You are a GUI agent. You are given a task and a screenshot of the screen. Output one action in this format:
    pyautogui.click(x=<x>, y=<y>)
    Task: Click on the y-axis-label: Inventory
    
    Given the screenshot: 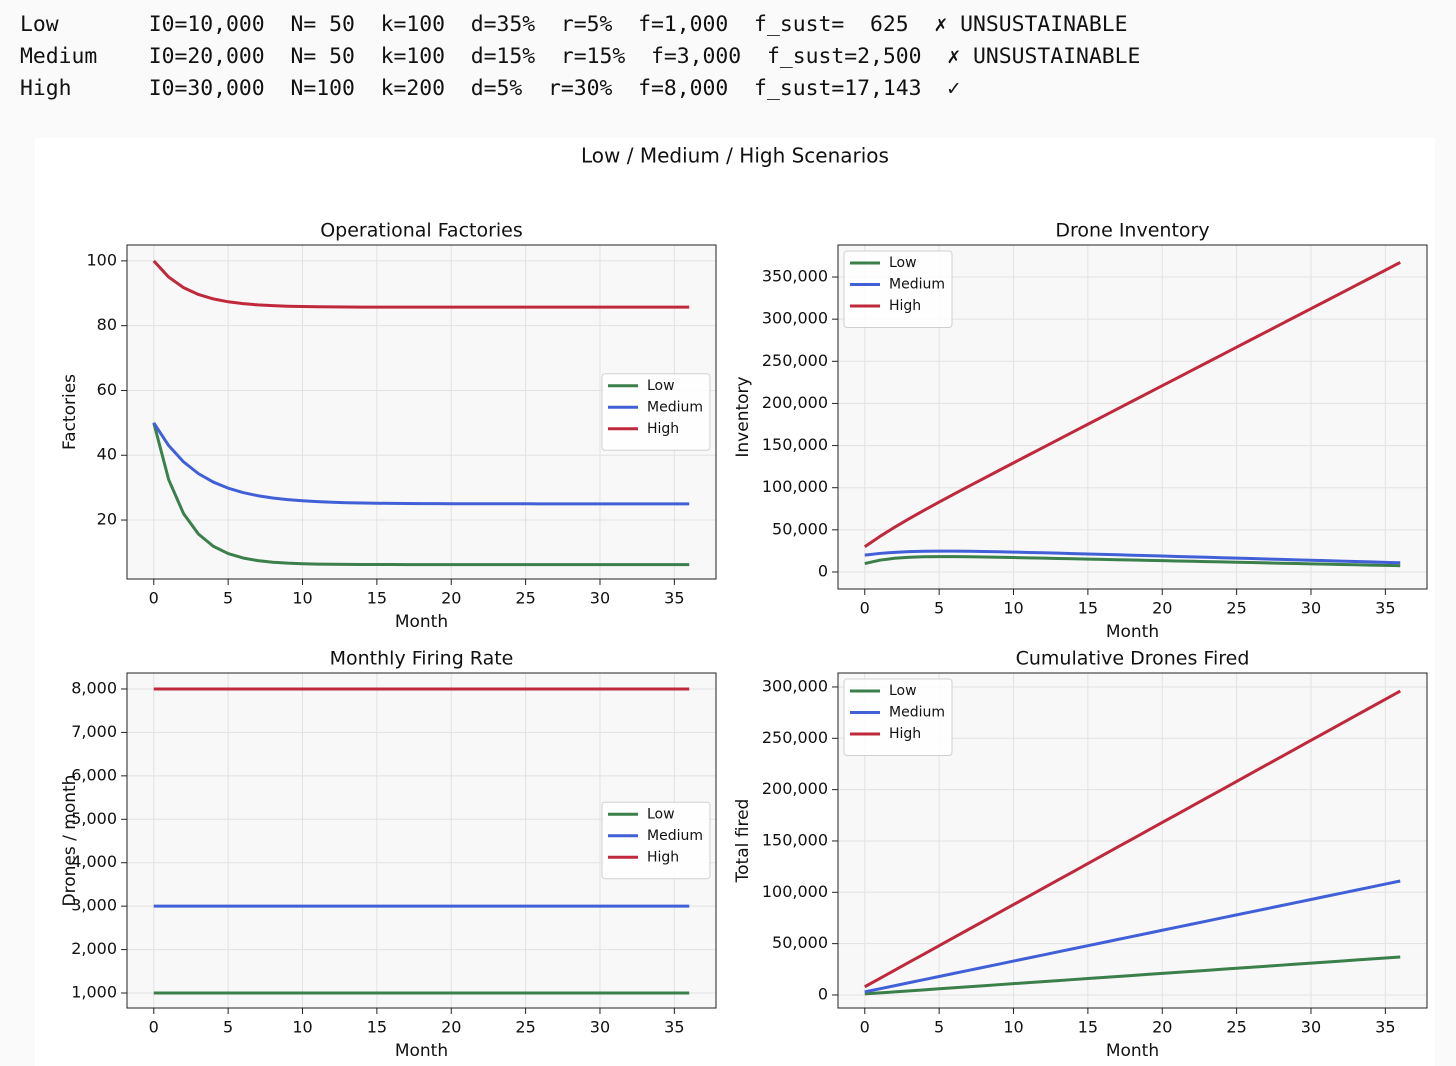 What is the action you would take?
    pyautogui.click(x=743, y=416)
    